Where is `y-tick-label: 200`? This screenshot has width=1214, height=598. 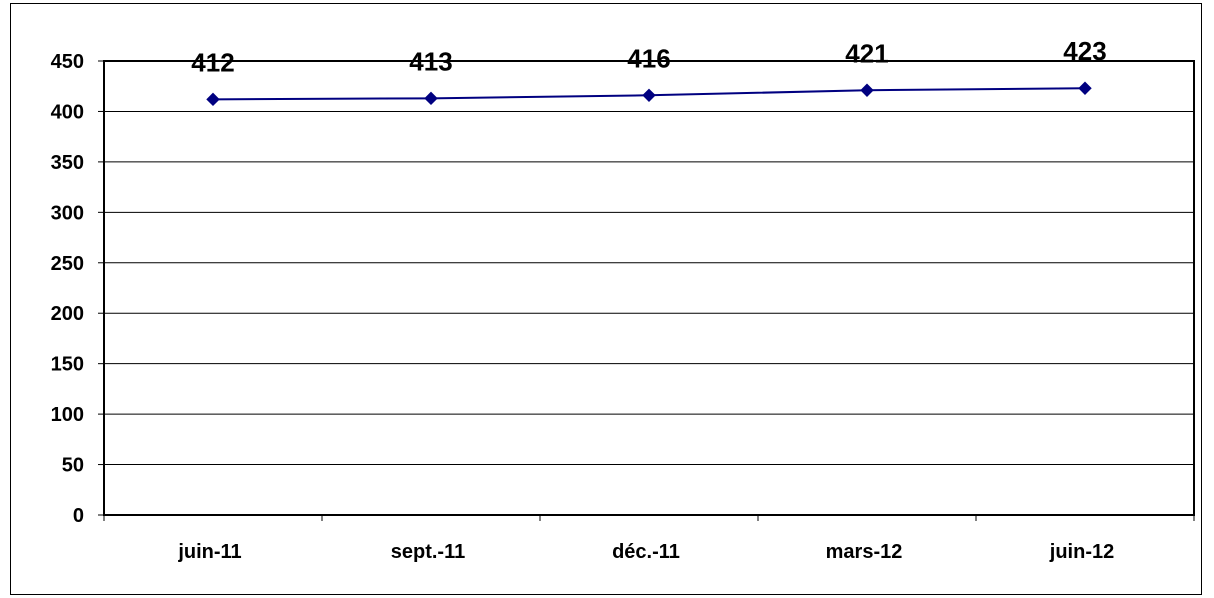
y-tick-label: 200 is located at coordinates (67, 314).